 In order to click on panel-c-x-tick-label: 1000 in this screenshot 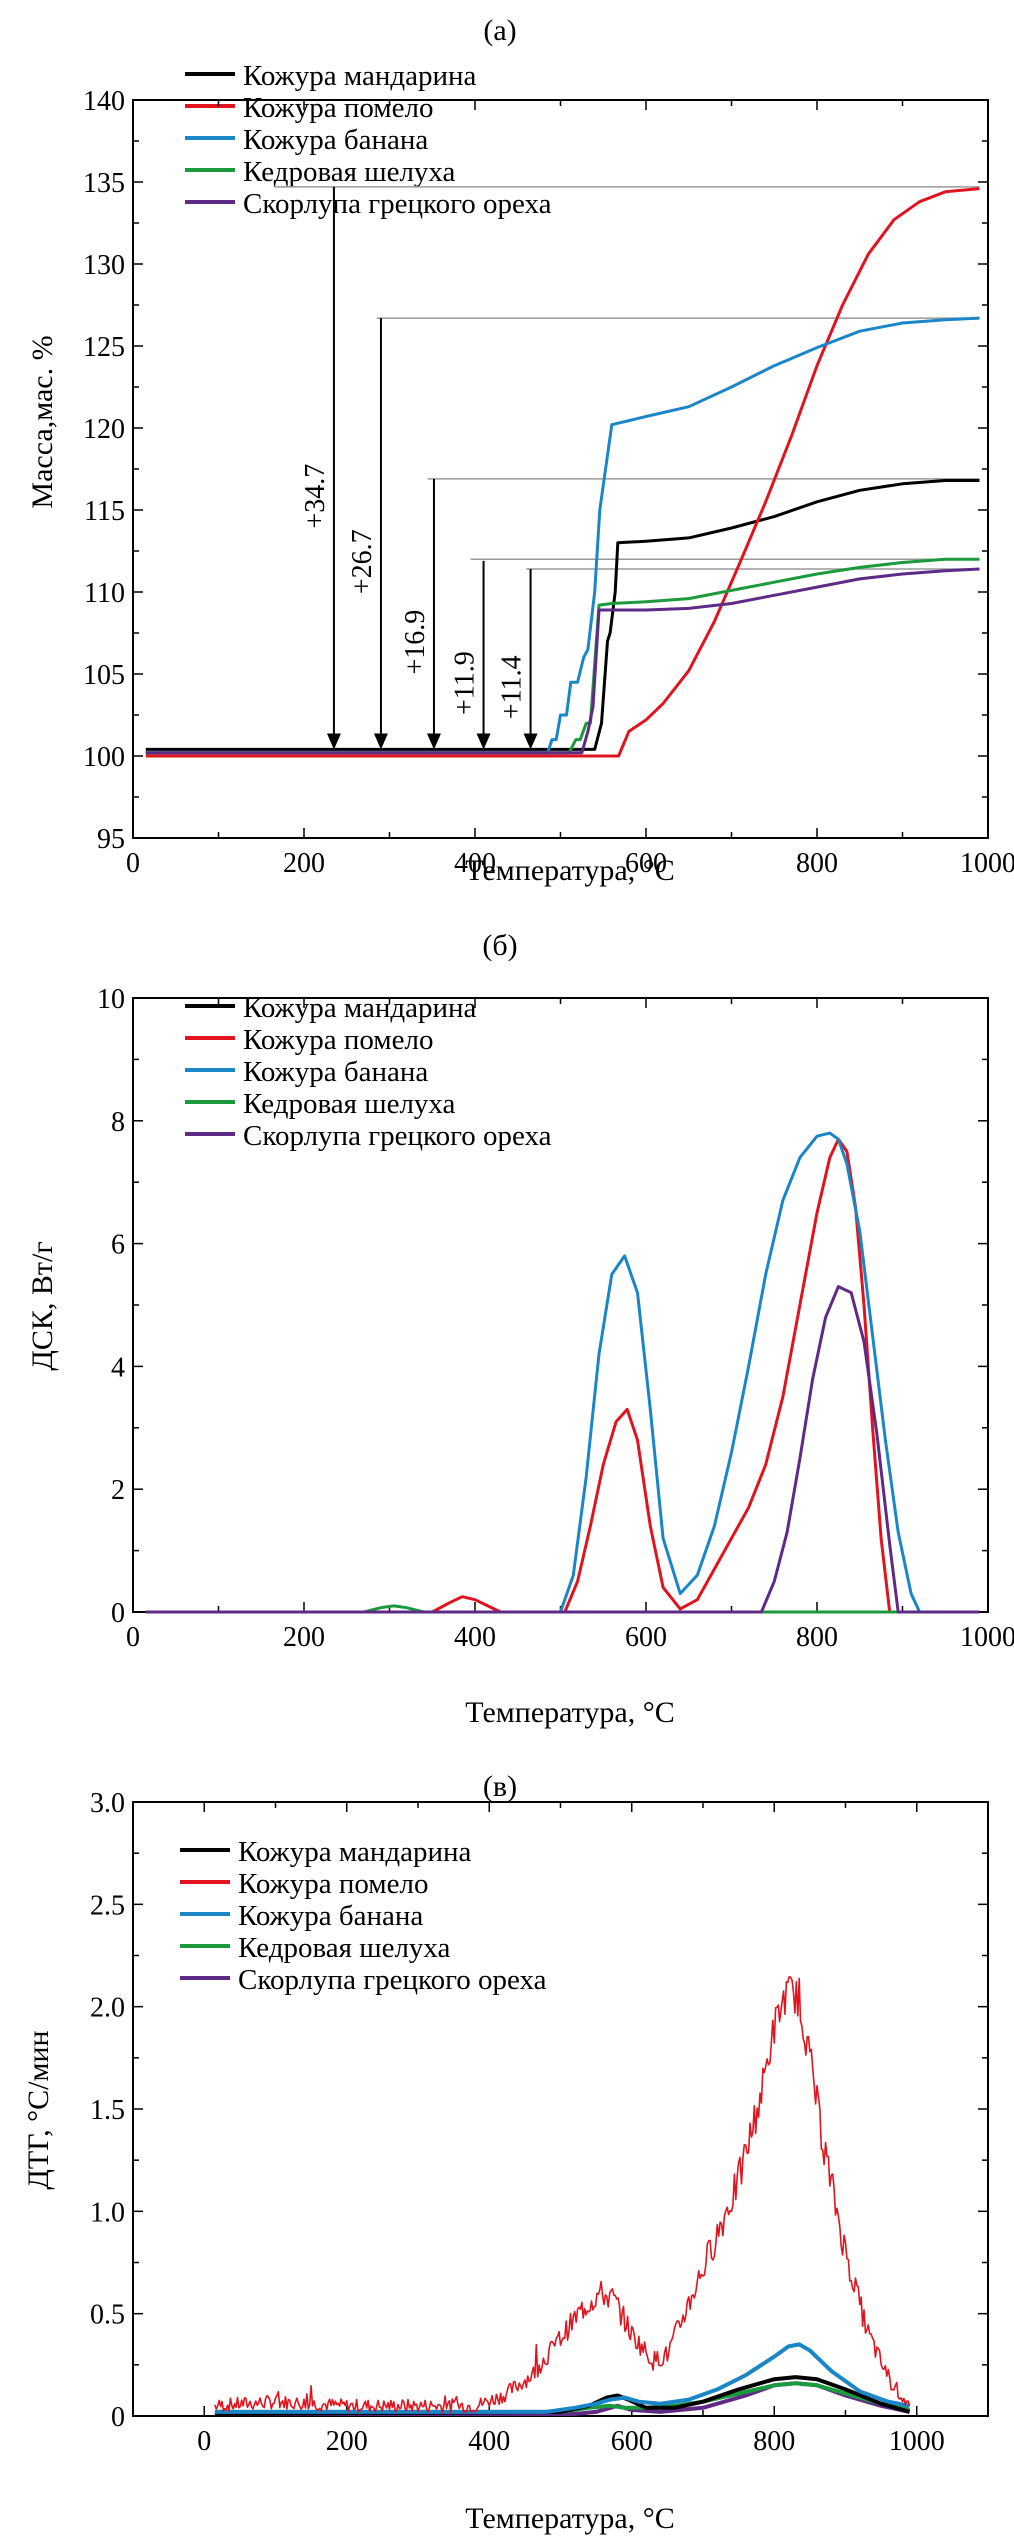, I will do `click(917, 2441)`.